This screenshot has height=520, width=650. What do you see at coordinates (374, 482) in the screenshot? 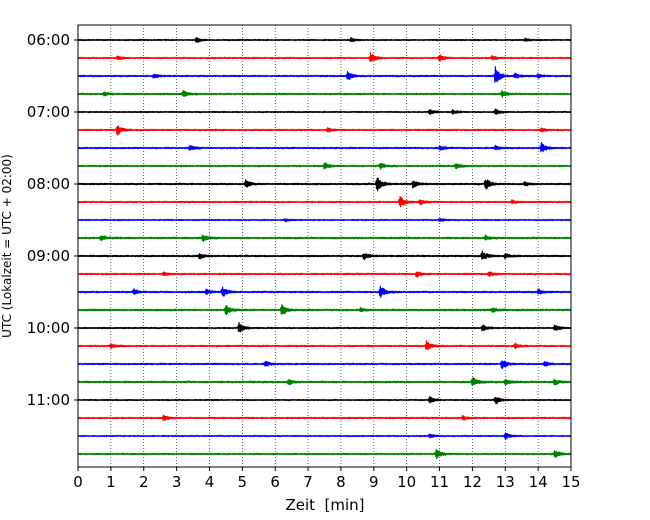
I see `x-tick-label: 9` at bounding box center [374, 482].